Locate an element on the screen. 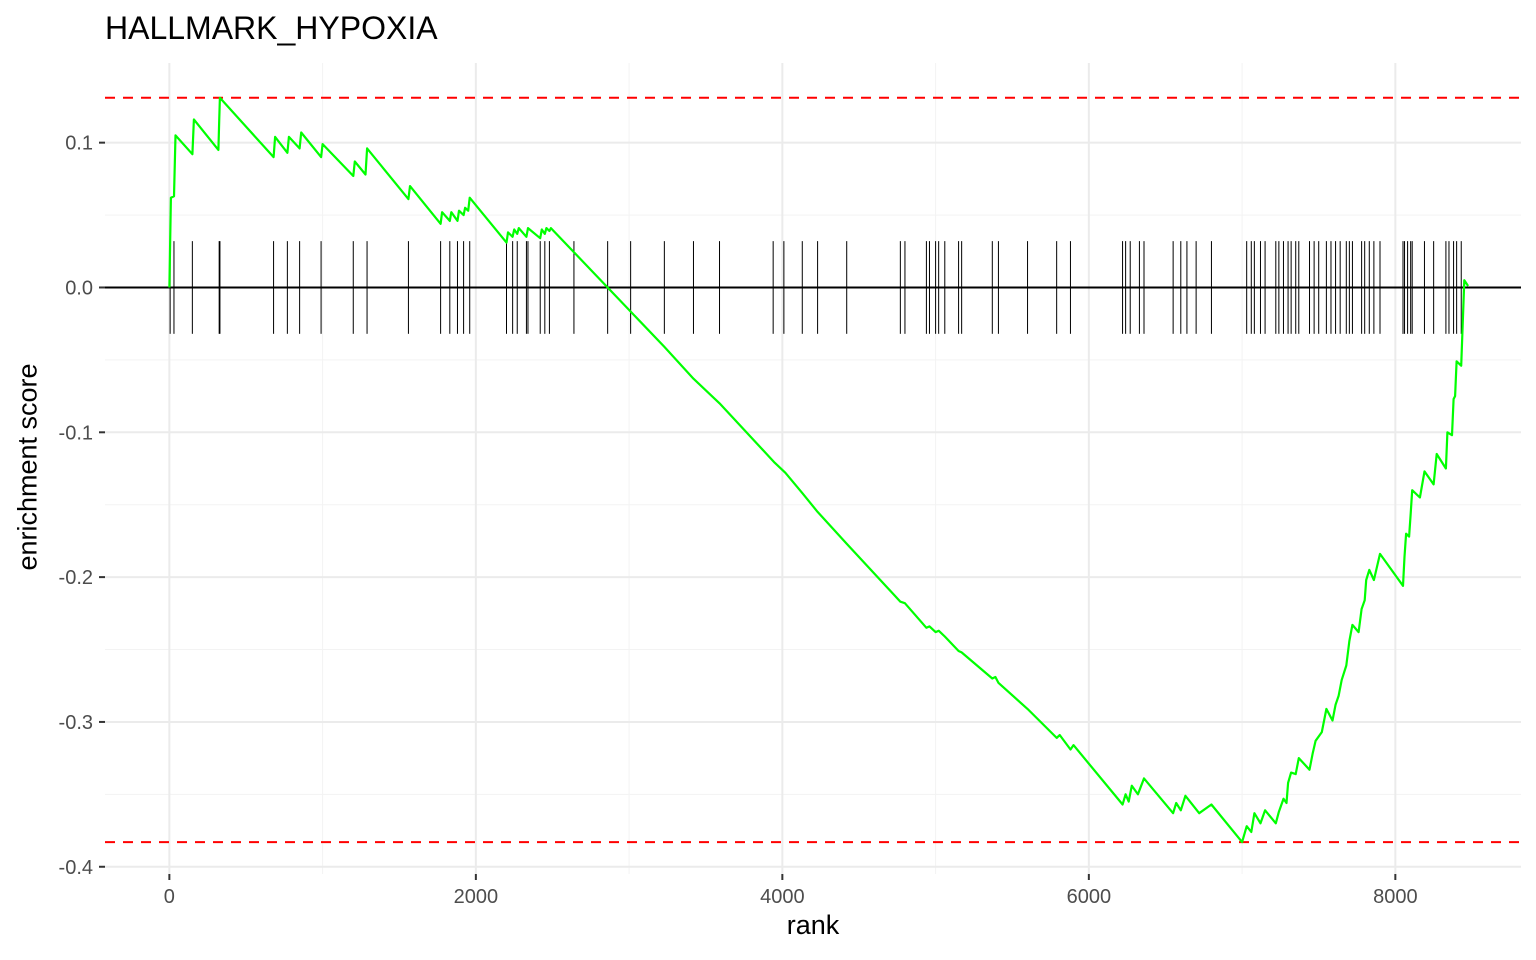  x-axis: 0 2000 4000 6000 8000 is located at coordinates (791, 891).